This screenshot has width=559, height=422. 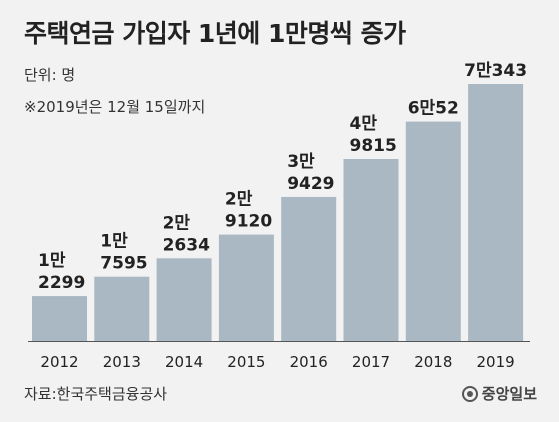 What do you see at coordinates (496, 212) in the screenshot?
I see `bar-2019` at bounding box center [496, 212].